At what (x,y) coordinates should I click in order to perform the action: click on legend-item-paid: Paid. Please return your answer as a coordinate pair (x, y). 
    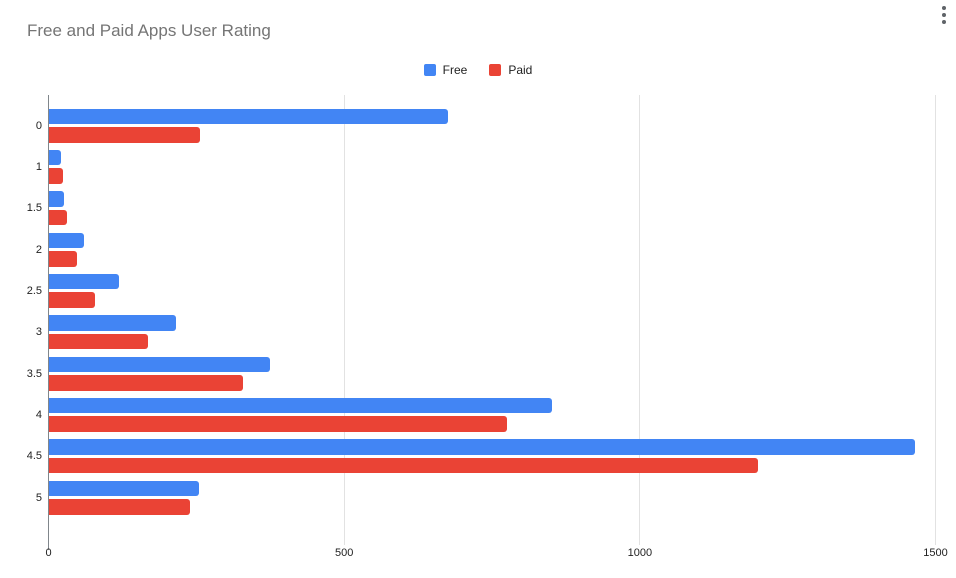
    Looking at the image, I should click on (510, 70).